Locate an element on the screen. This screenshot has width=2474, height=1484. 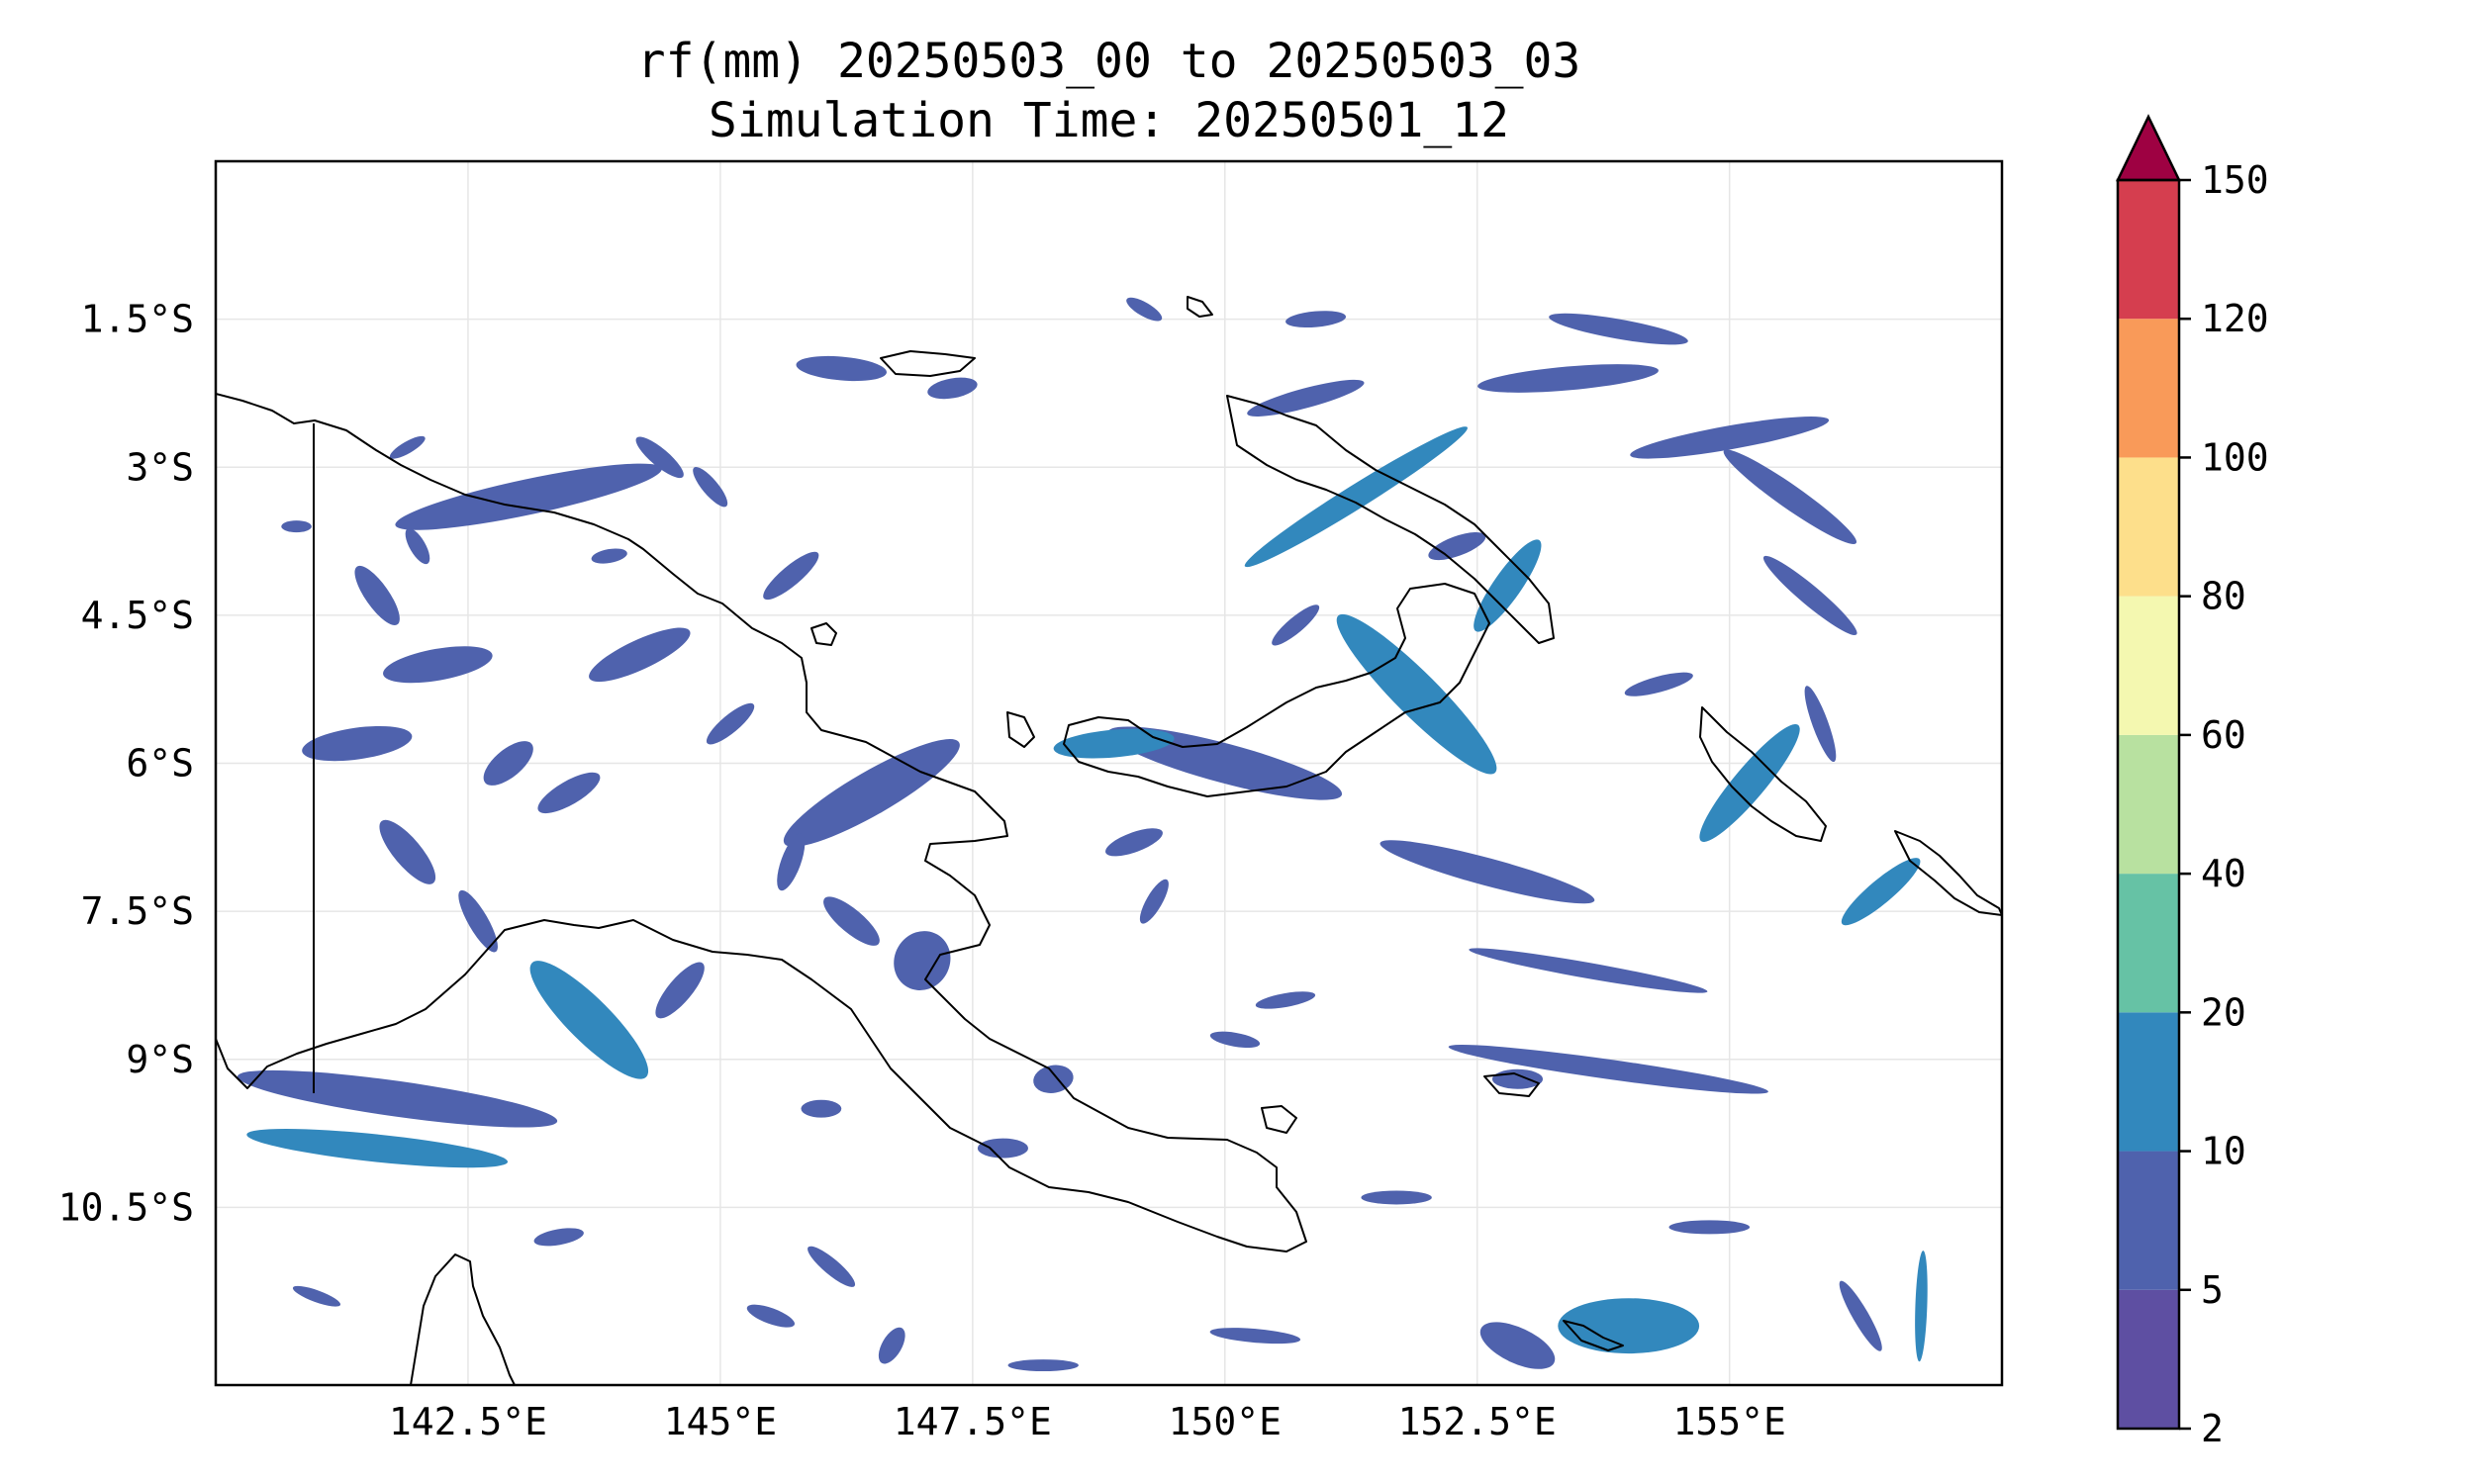
bougainville-coastline is located at coordinates (1763, 774).